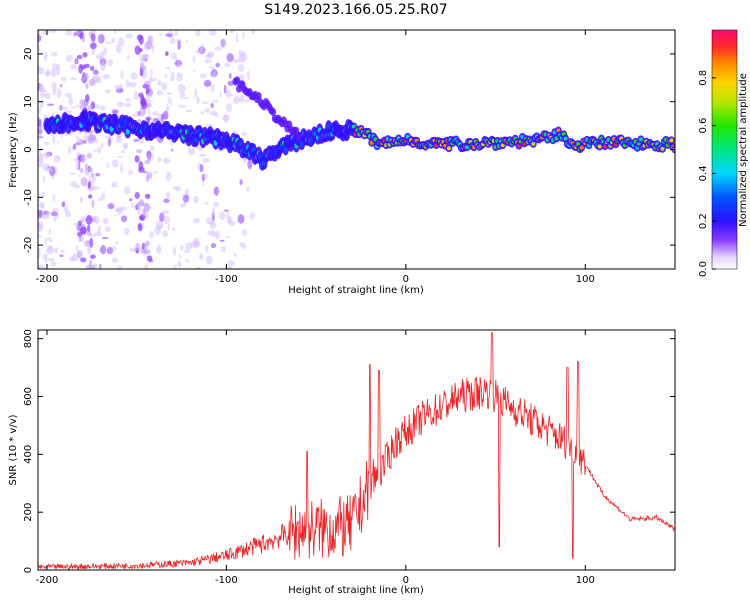 This screenshot has width=750, height=600. Describe the element at coordinates (703, 269) in the screenshot. I see `colorbar-tick-label: 0.0` at that location.